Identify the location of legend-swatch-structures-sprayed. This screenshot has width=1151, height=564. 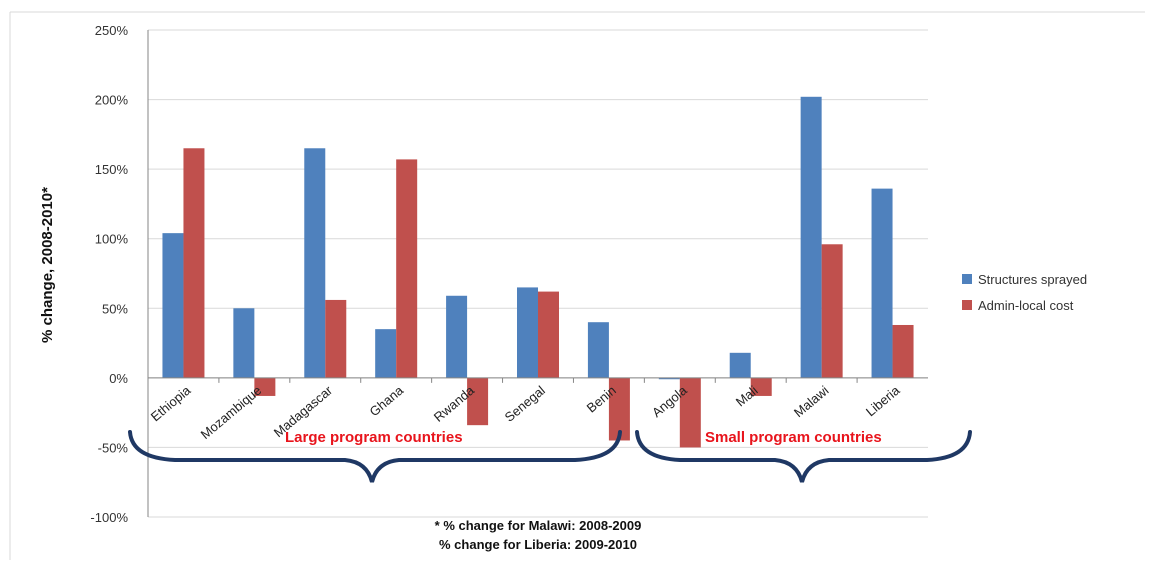
(967, 279).